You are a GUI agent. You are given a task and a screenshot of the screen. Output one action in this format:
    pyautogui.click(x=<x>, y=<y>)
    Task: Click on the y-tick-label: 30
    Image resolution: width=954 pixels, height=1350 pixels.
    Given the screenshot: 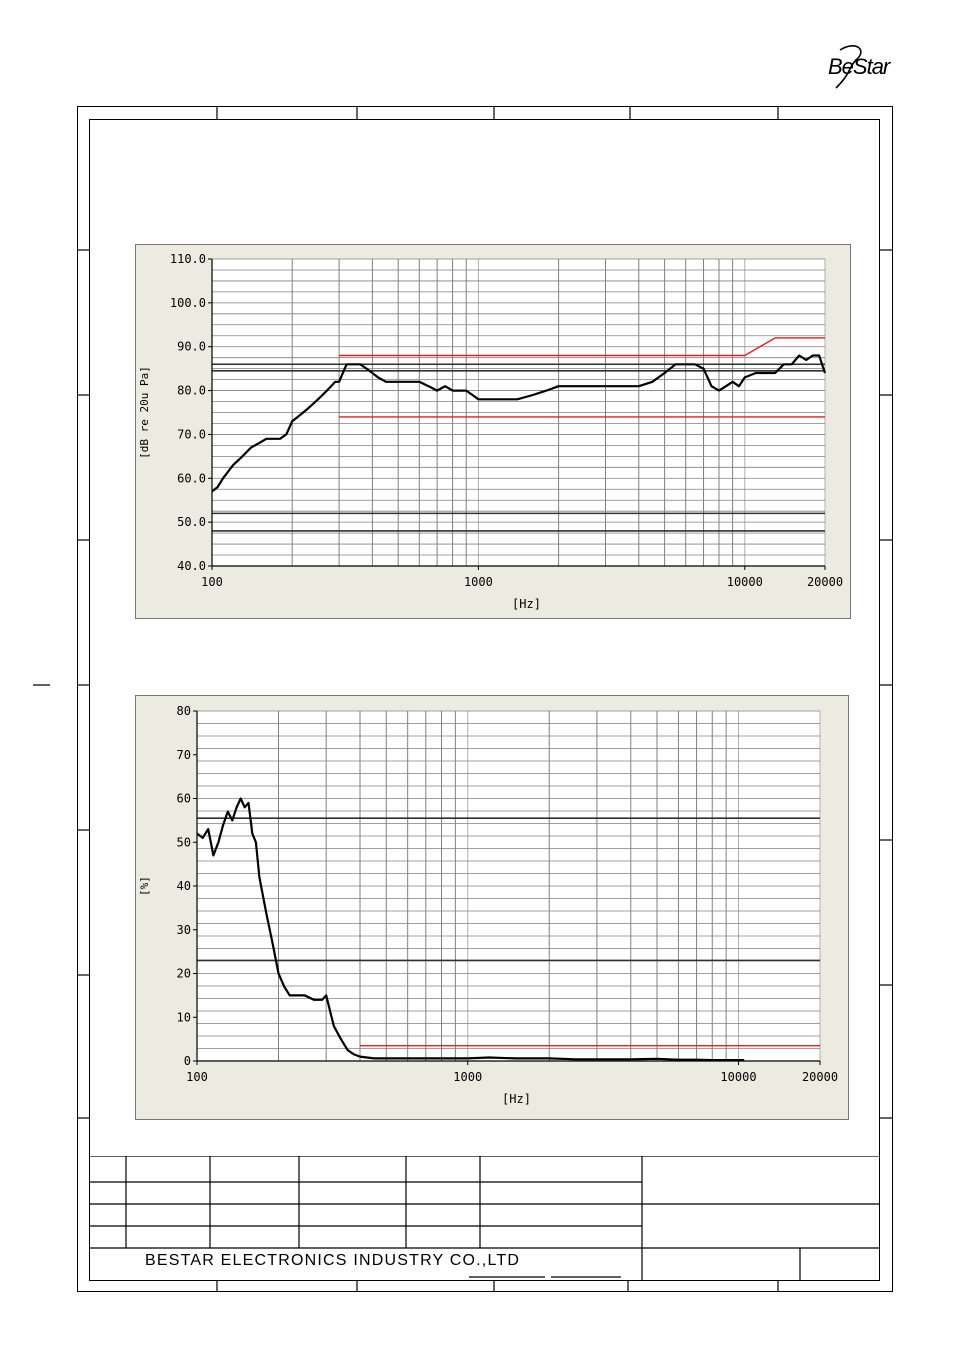 What is the action you would take?
    pyautogui.click(x=184, y=930)
    